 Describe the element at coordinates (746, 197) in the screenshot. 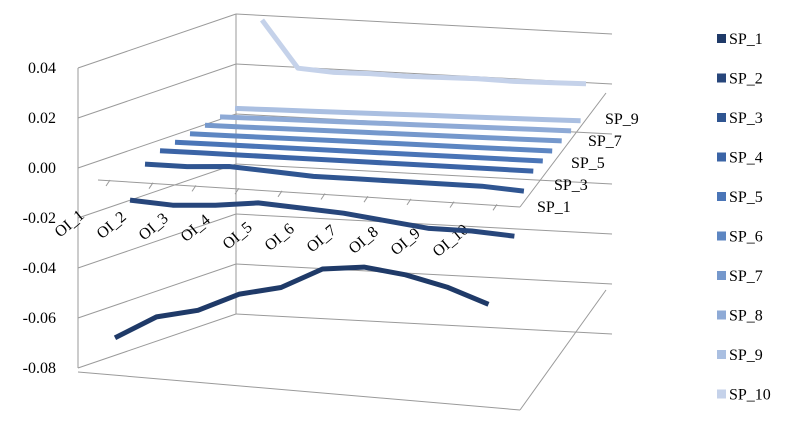

I see `legend-label-SP_5: SP_5` at that location.